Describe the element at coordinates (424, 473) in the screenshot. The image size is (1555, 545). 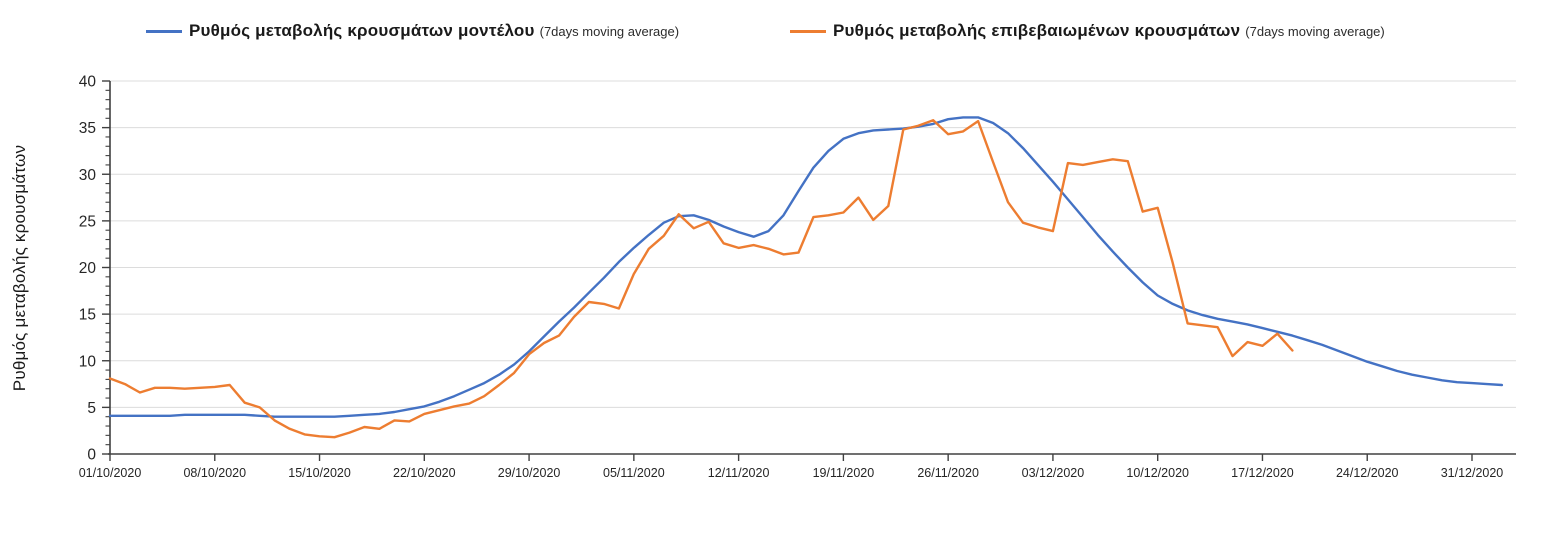
I see `x-tick-label: 22/10/2020` at that location.